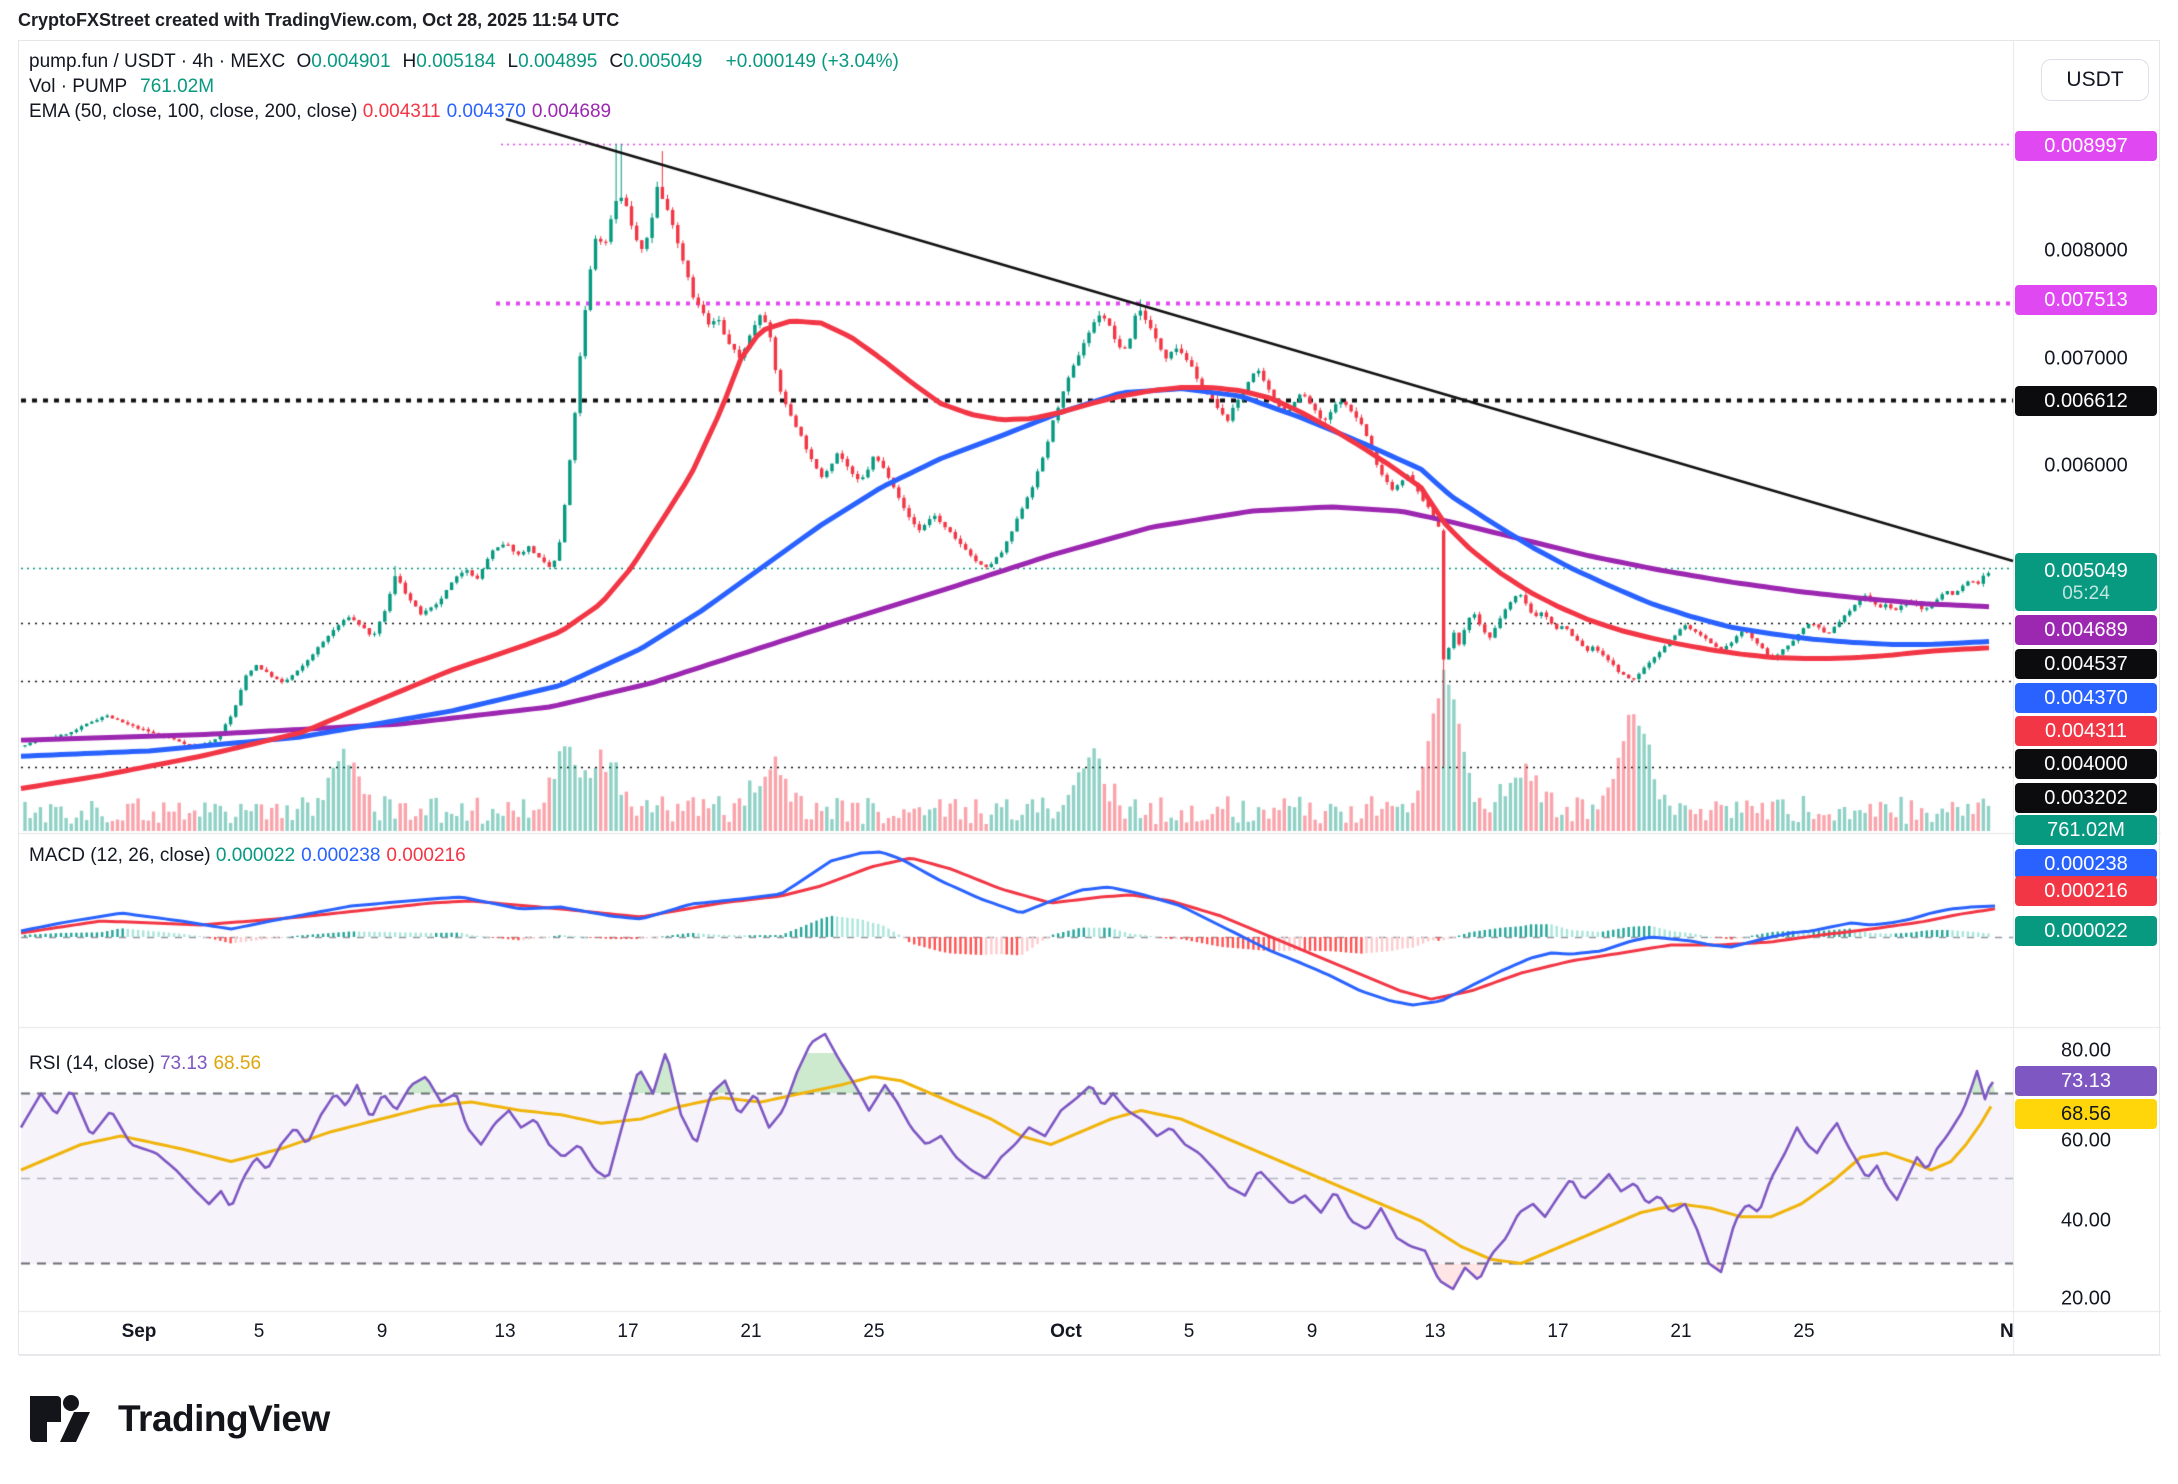  Describe the element at coordinates (449, 61) in the screenshot. I see `ohlc-item: H0.005184` at that location.